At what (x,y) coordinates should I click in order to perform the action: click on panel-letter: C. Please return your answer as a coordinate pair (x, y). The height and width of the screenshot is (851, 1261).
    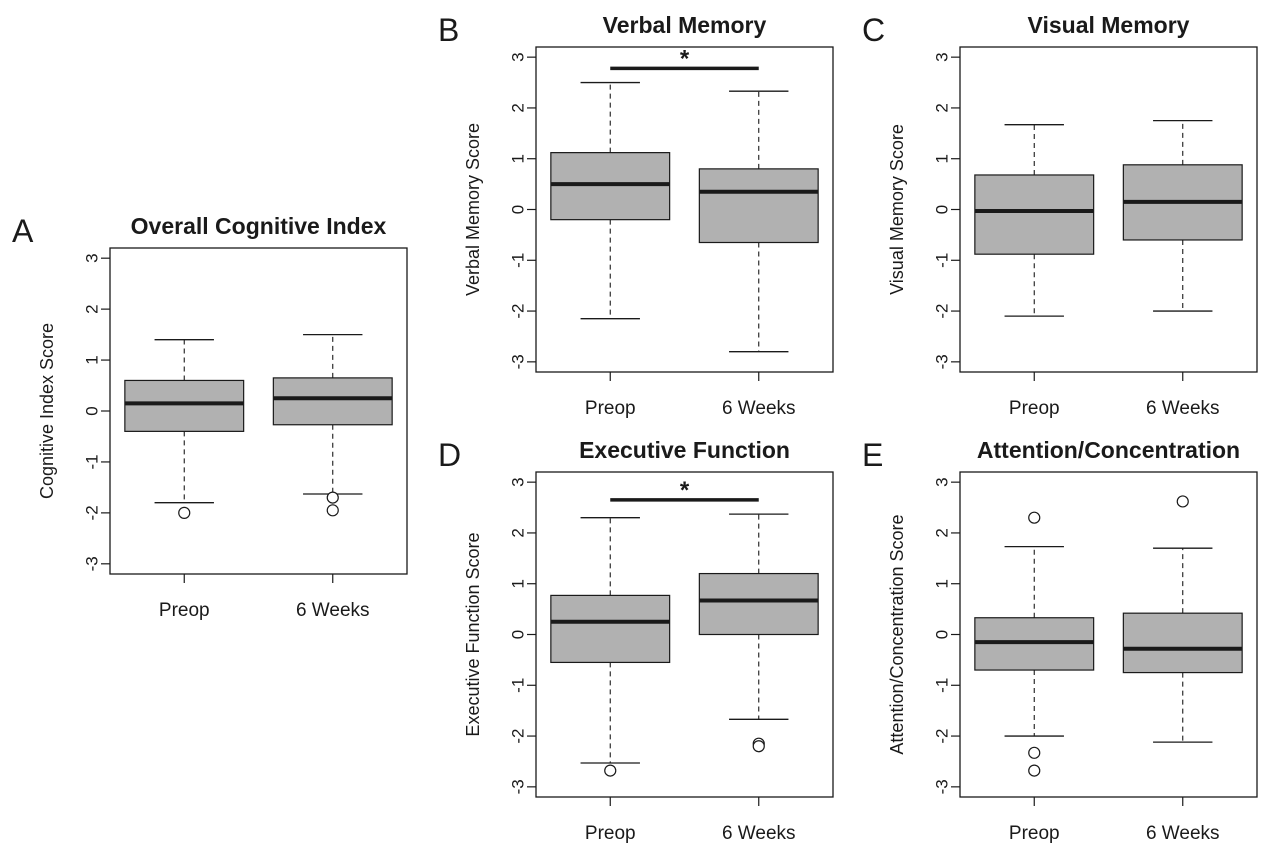
    Looking at the image, I should click on (873, 30).